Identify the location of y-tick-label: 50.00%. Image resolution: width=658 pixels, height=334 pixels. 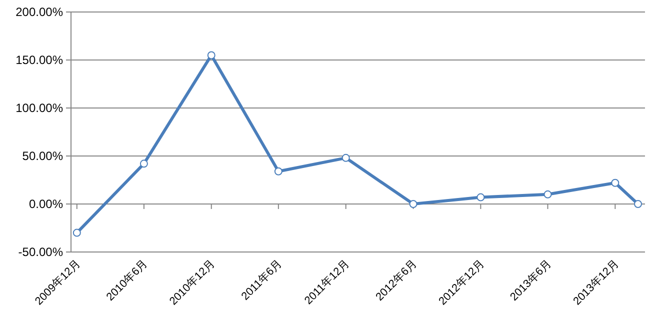
(43, 156).